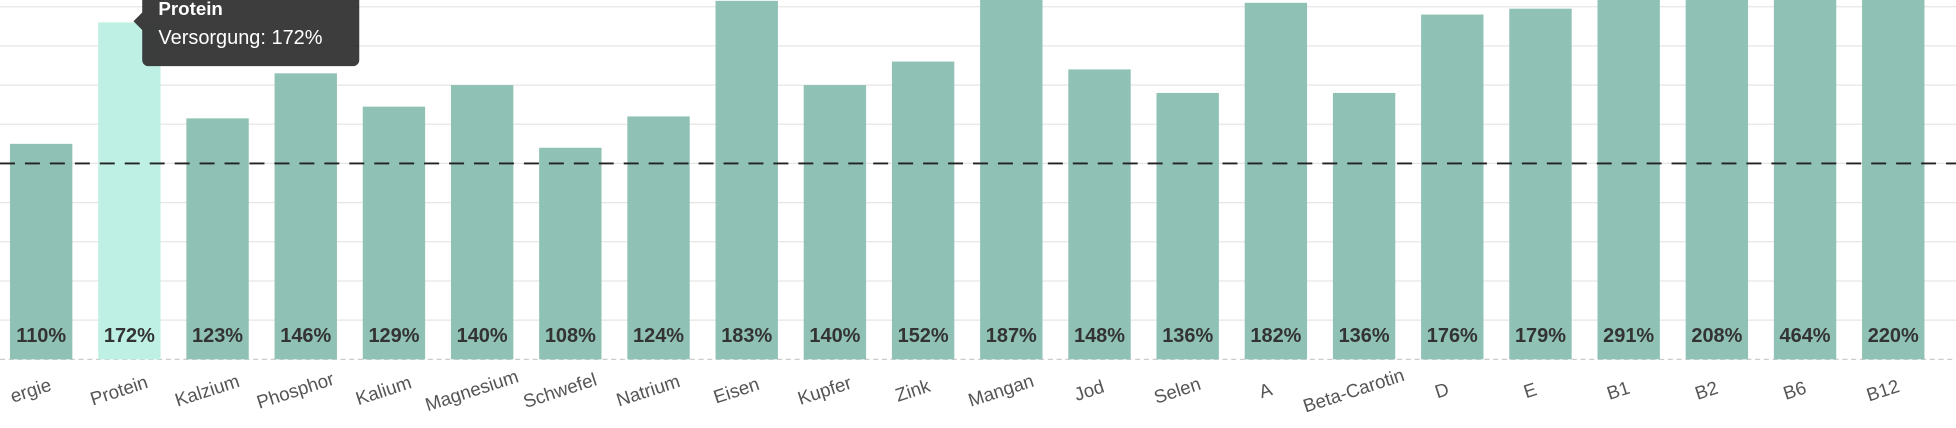 This screenshot has width=1956, height=428. Describe the element at coordinates (560, 390) in the screenshot. I see `x-tick-label: Schwefel` at that location.